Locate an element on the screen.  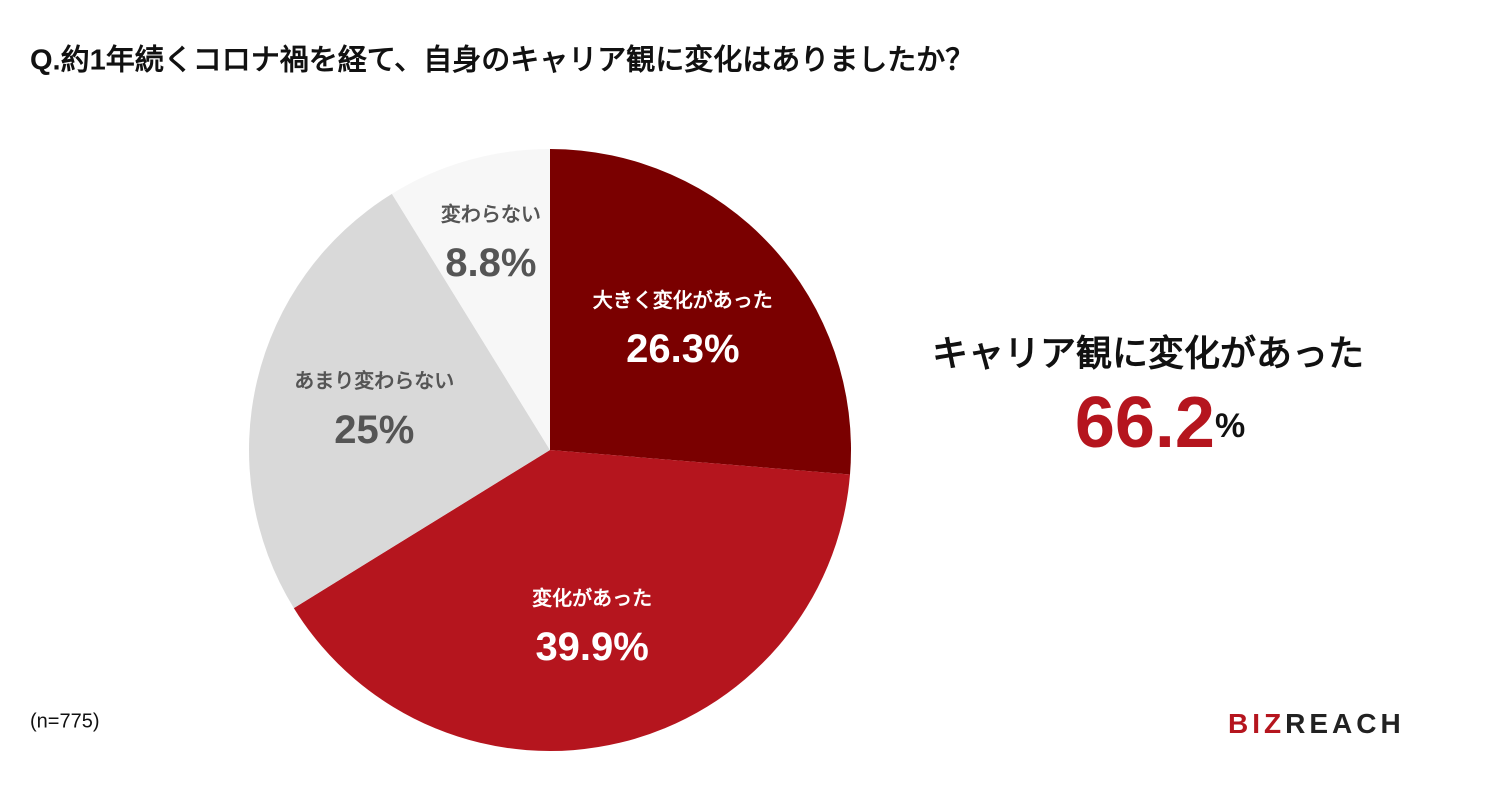
slice-value-label: 26.3% is located at coordinates (682, 349).